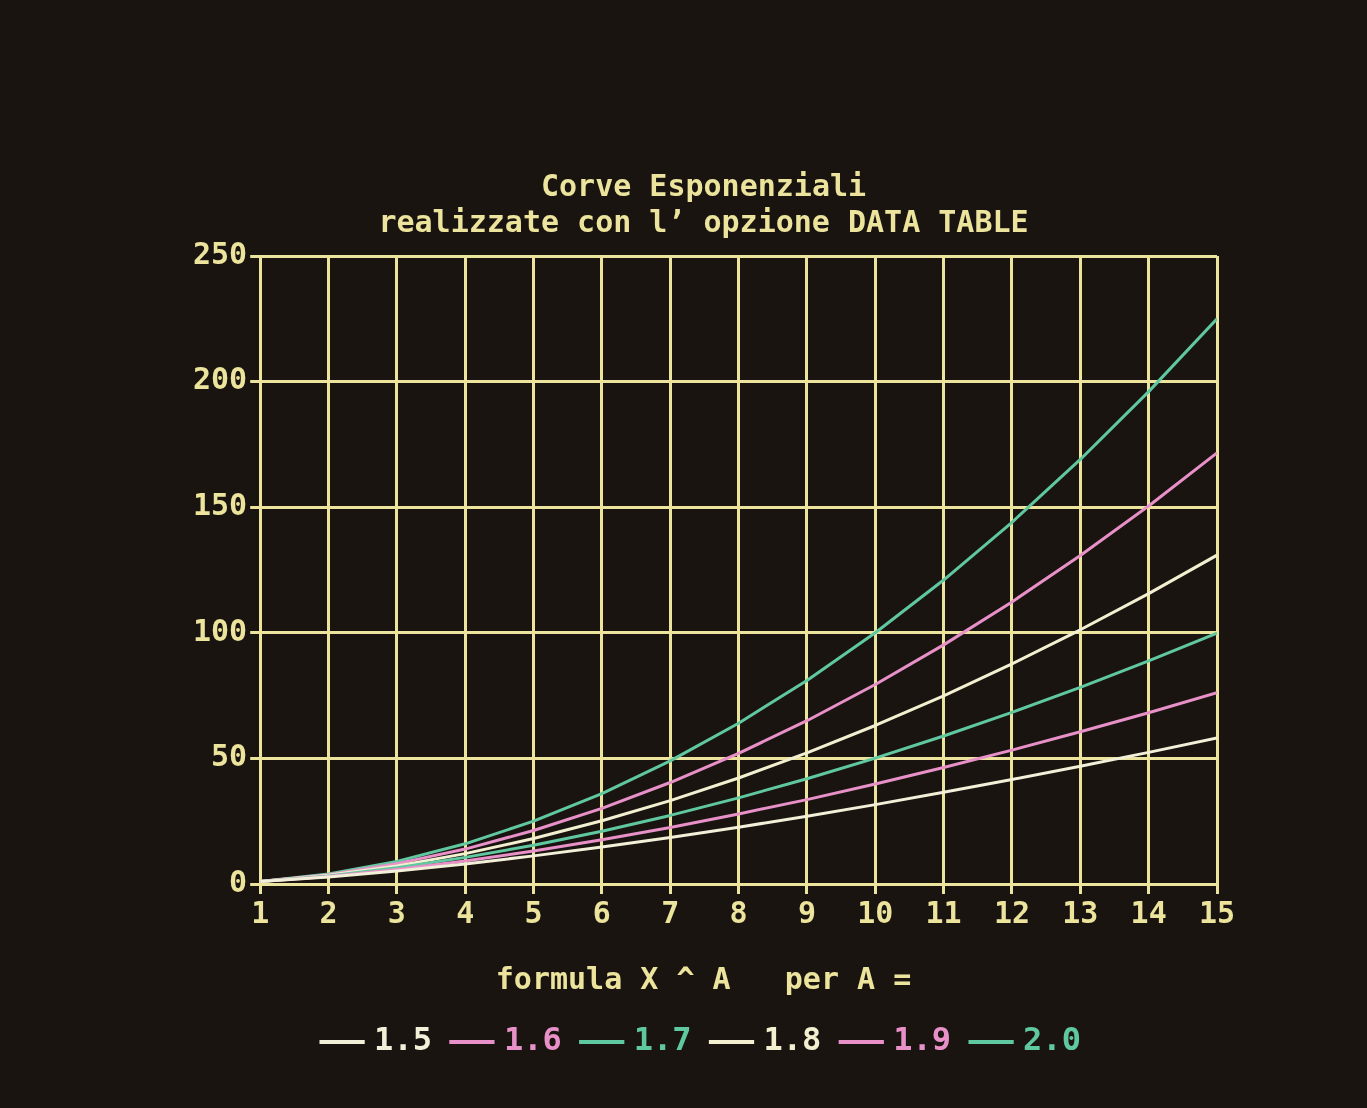  What do you see at coordinates (220, 630) in the screenshot?
I see `y-tick-label: 100` at bounding box center [220, 630].